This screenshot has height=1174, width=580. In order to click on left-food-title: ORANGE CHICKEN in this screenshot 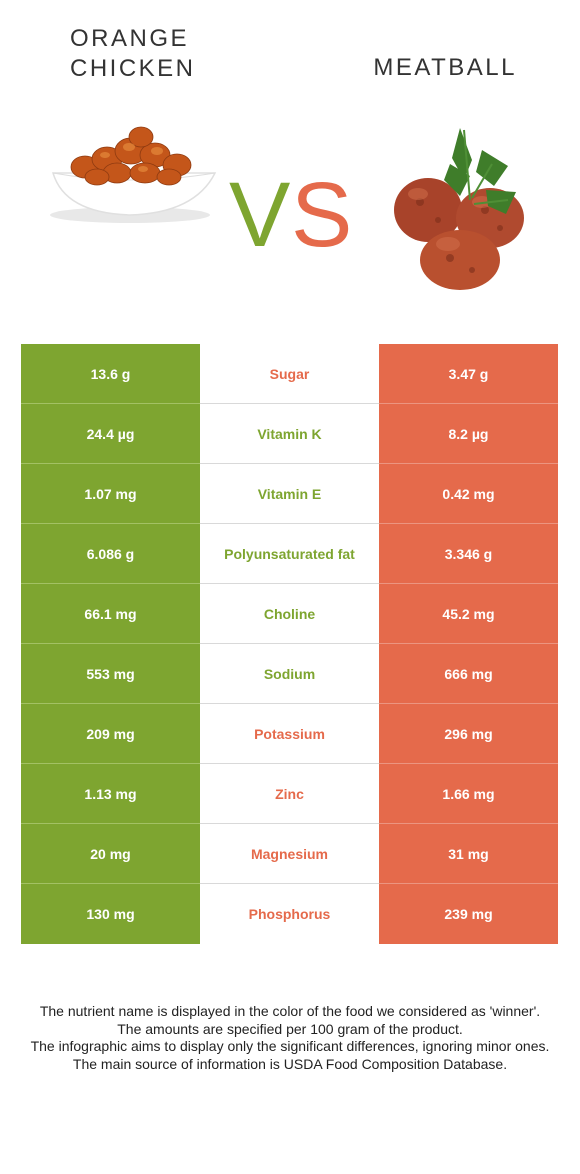, I will do `click(133, 53)`.